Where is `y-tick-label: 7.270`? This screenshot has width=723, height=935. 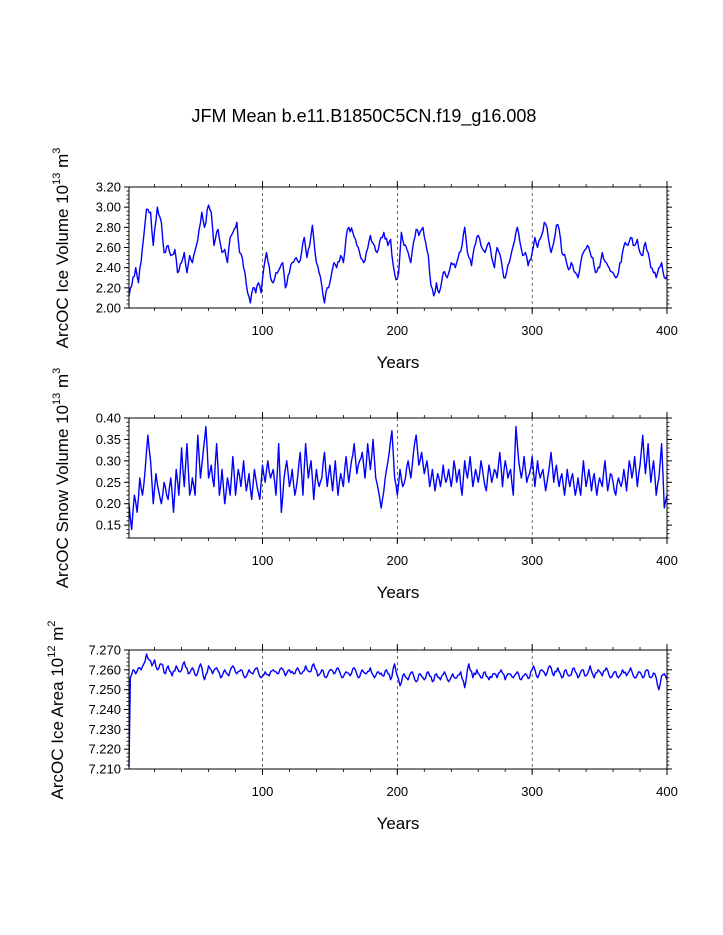 y-tick-label: 7.270 is located at coordinates (104, 650).